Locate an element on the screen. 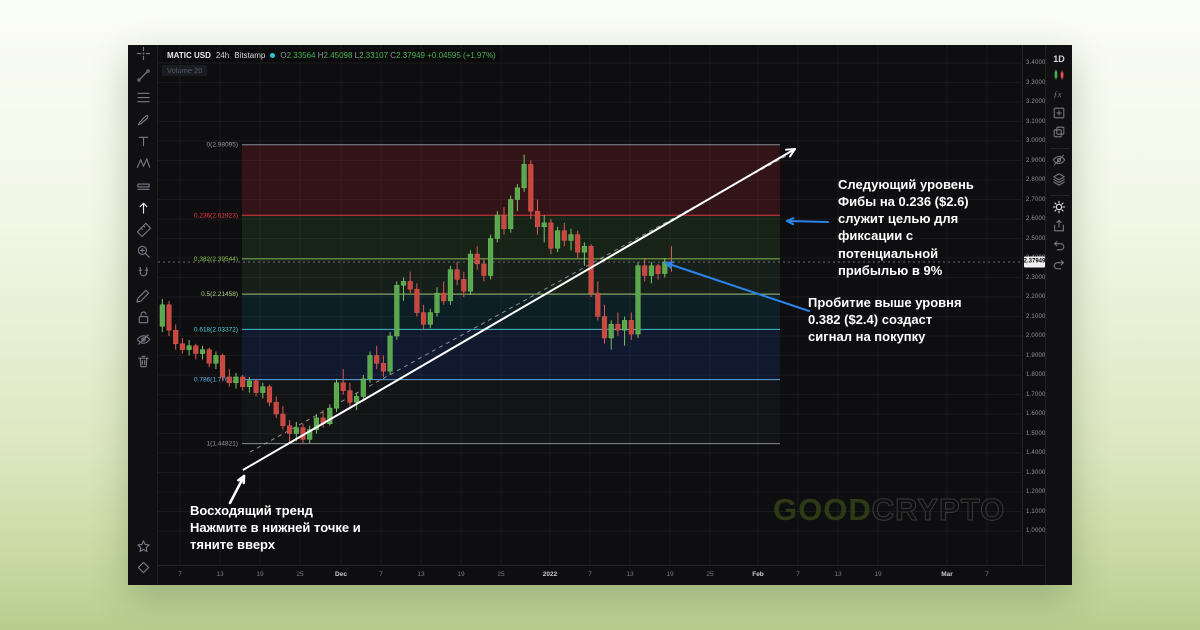 The width and height of the screenshot is (1200, 630). settings-gear-icon is located at coordinates (1059, 209).